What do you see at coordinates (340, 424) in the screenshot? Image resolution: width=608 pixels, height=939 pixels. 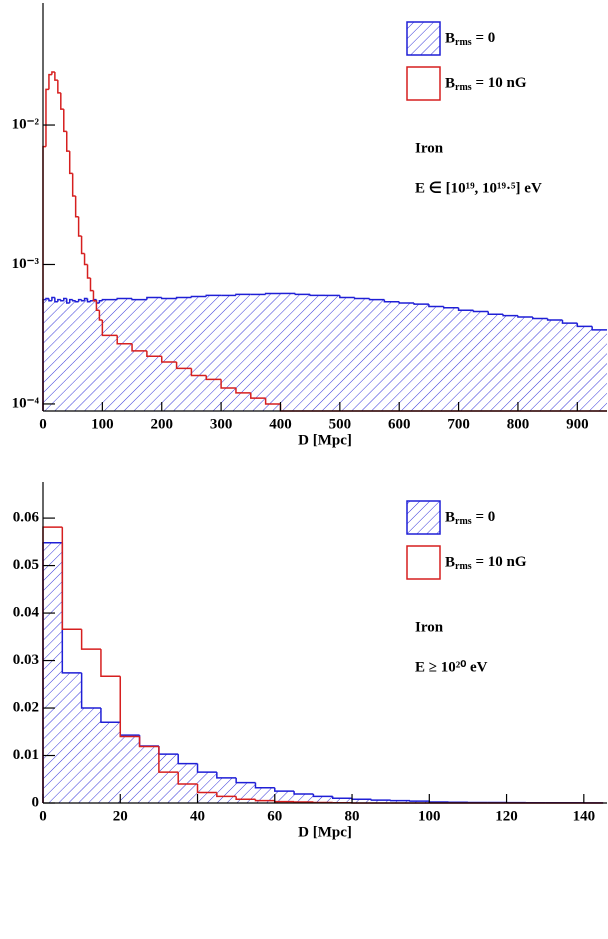 I see `x-tick-label: 500` at bounding box center [340, 424].